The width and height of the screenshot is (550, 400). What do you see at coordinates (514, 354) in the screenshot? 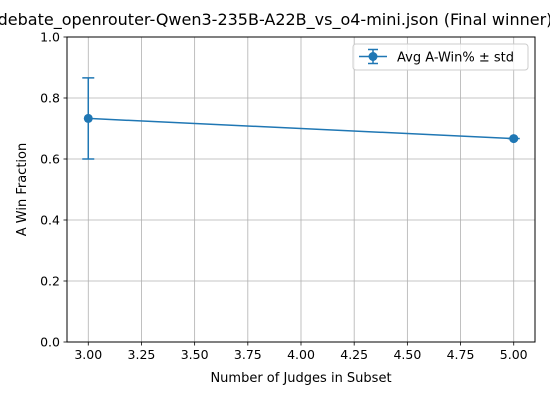
I see `x-tick-label: 5.00` at bounding box center [514, 354].